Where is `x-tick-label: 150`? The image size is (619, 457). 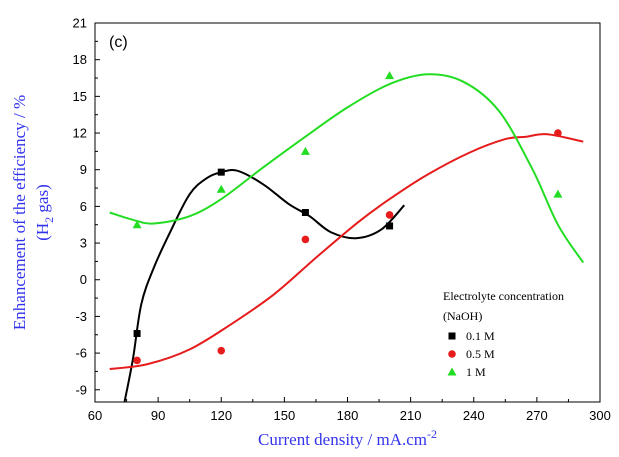
x-tick-label: 150 is located at coordinates (285, 415).